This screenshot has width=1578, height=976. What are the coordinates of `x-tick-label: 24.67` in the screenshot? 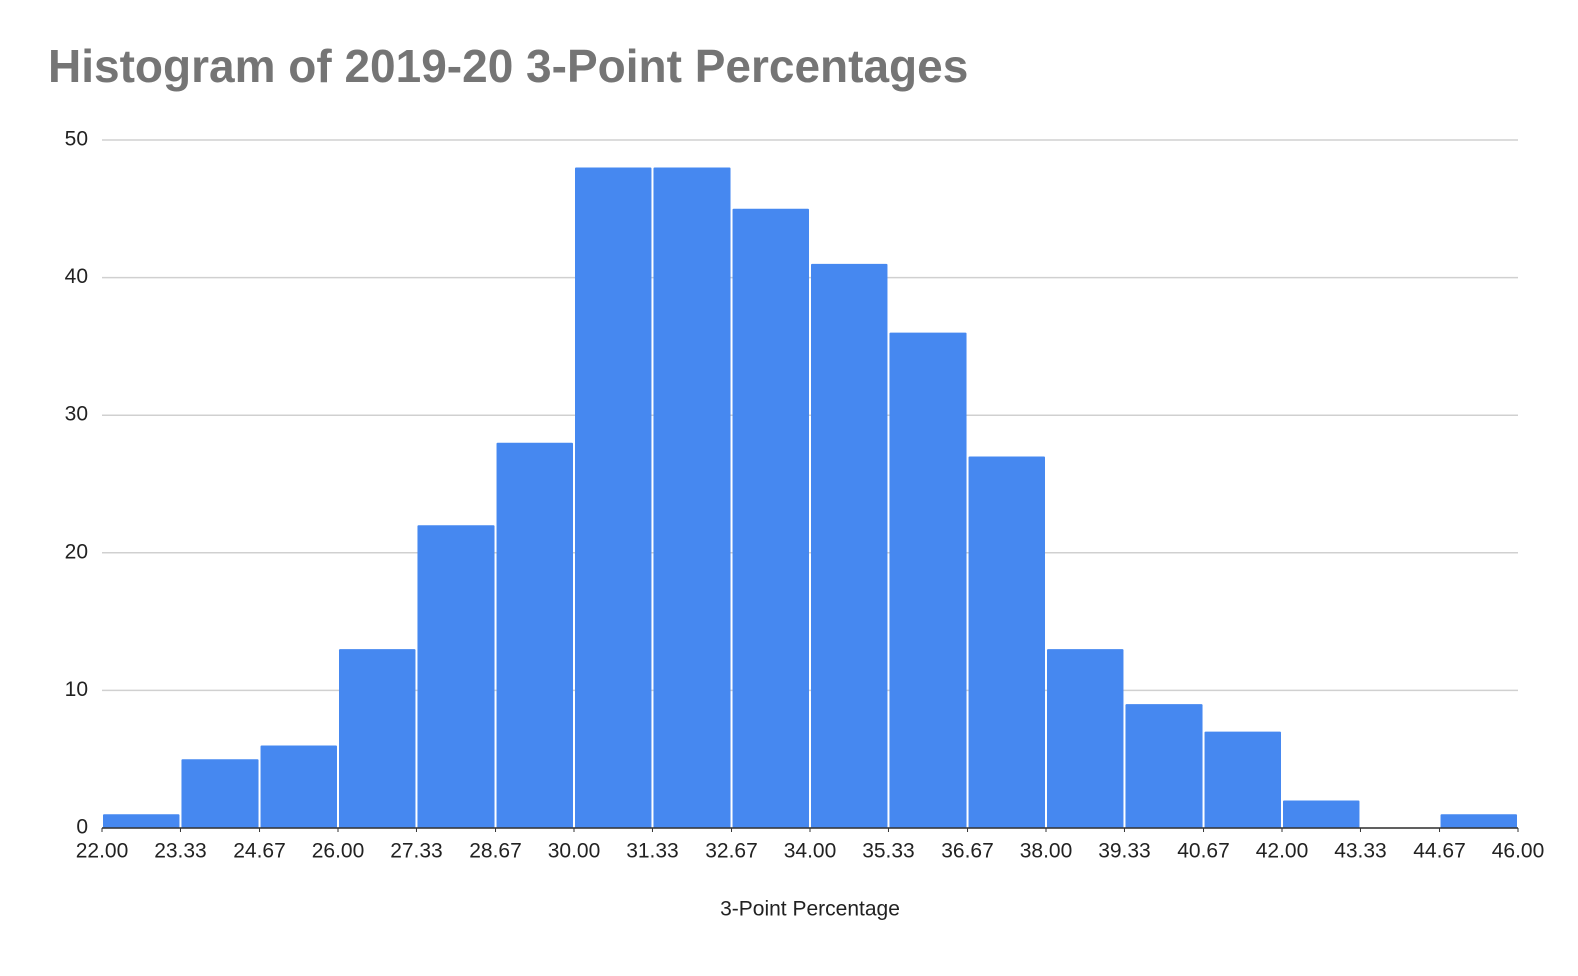 It's located at (259, 851).